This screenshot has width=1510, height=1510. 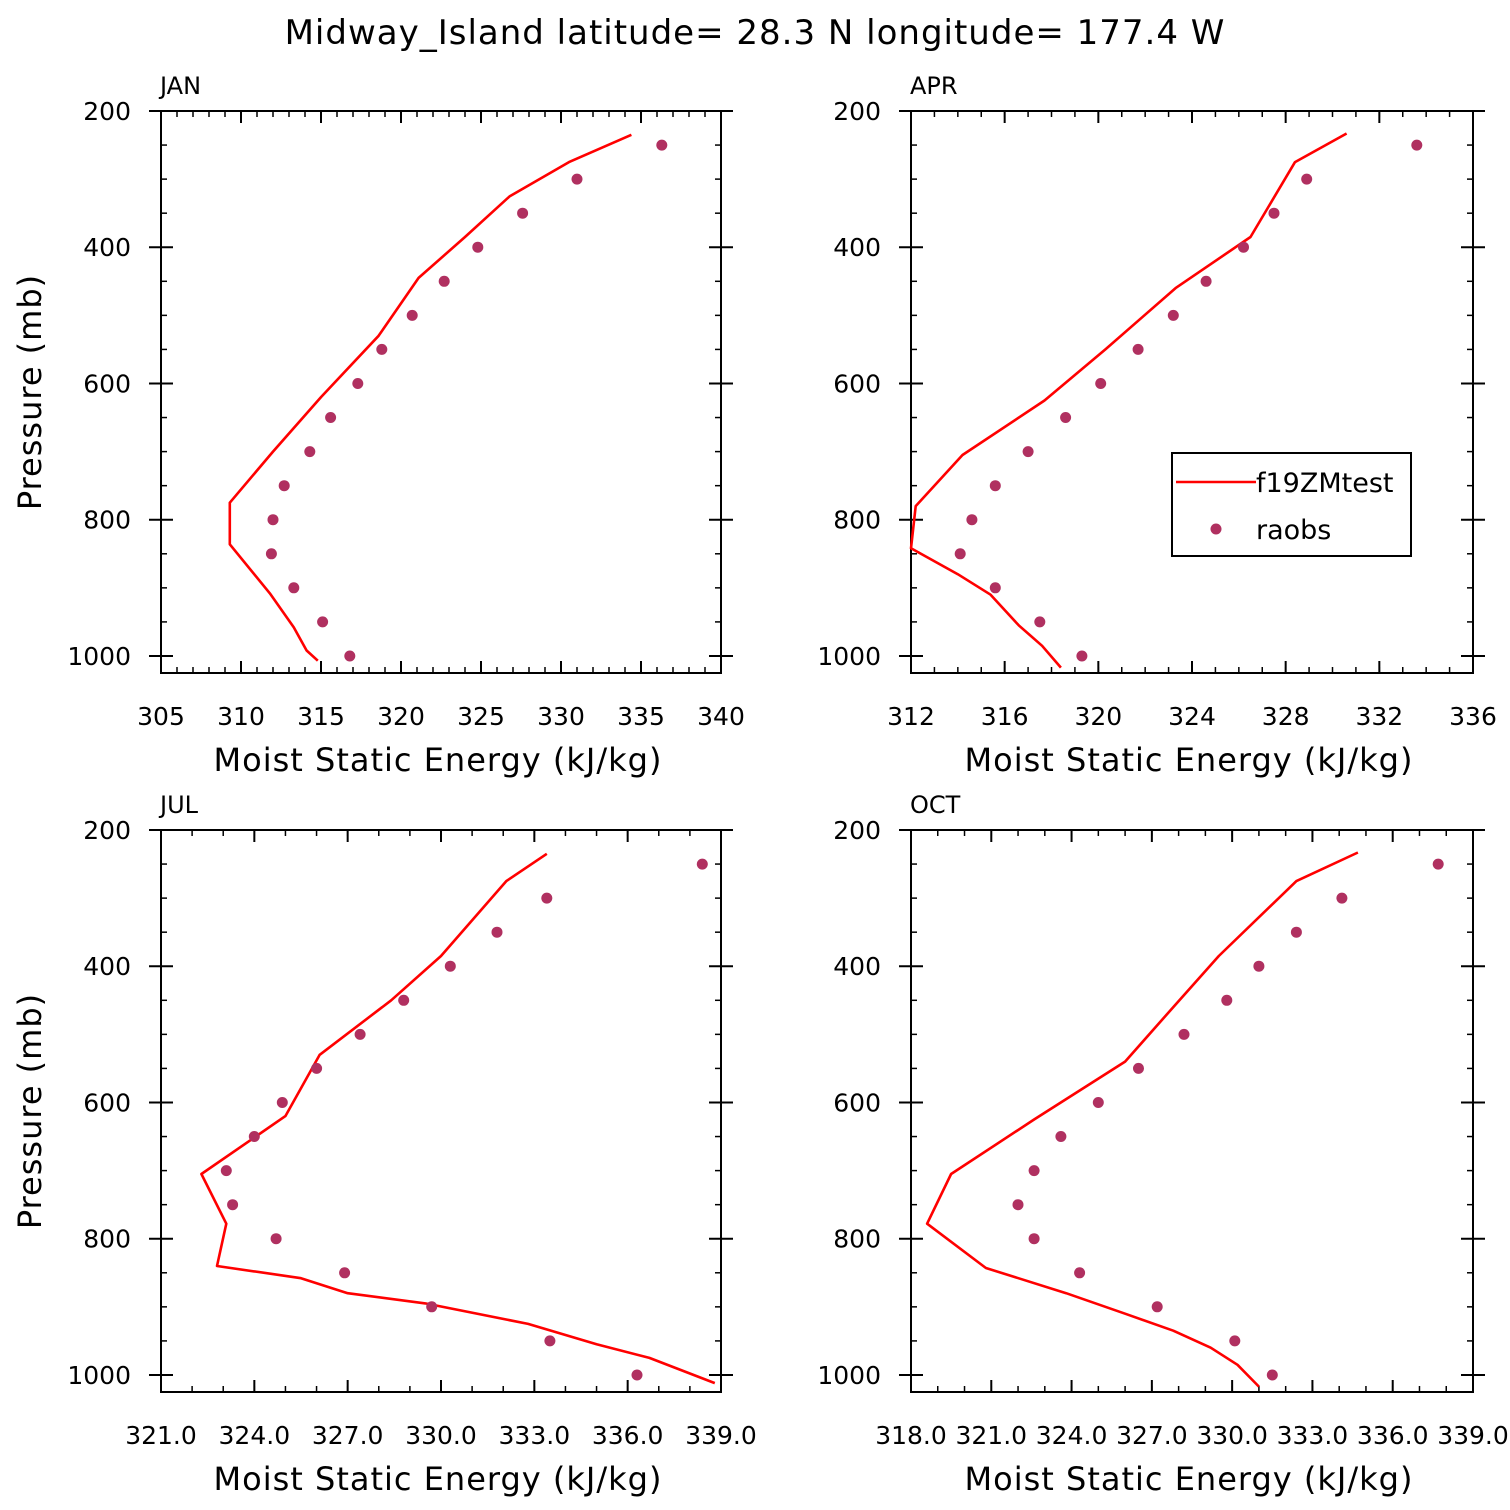 I want to click on x-tick-label: 315, so click(x=321, y=716).